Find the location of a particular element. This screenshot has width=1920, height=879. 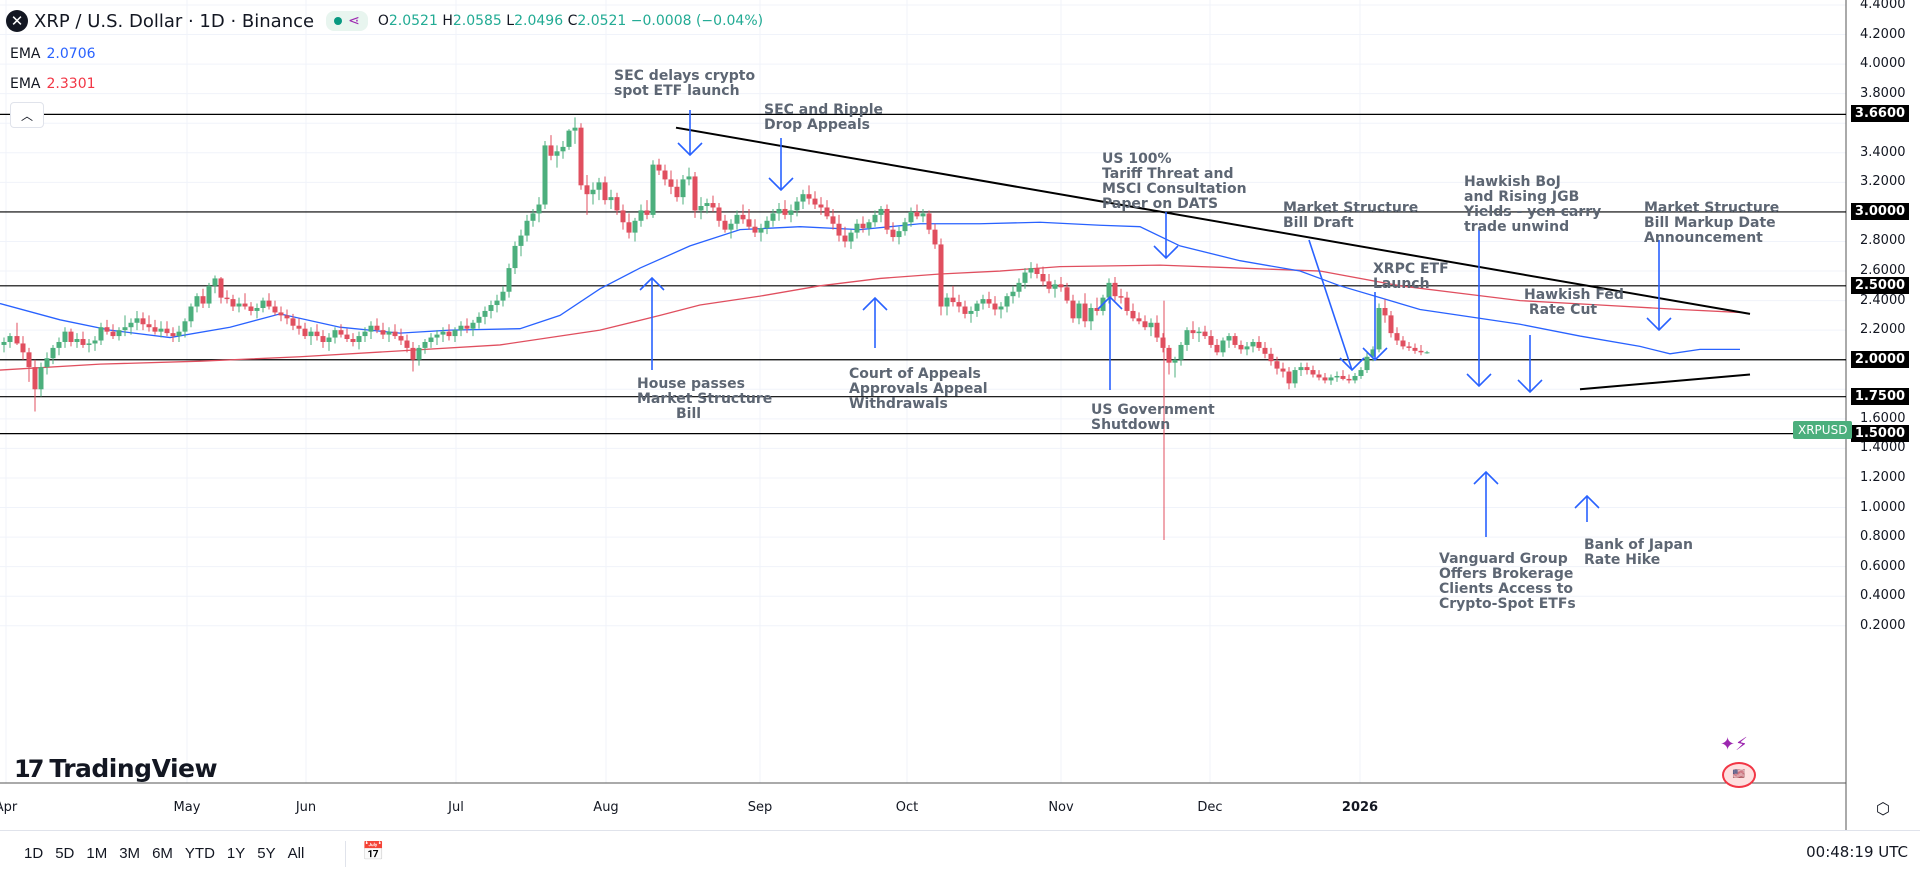

tradingview-logo: 17 TradingView is located at coordinates (116, 768).